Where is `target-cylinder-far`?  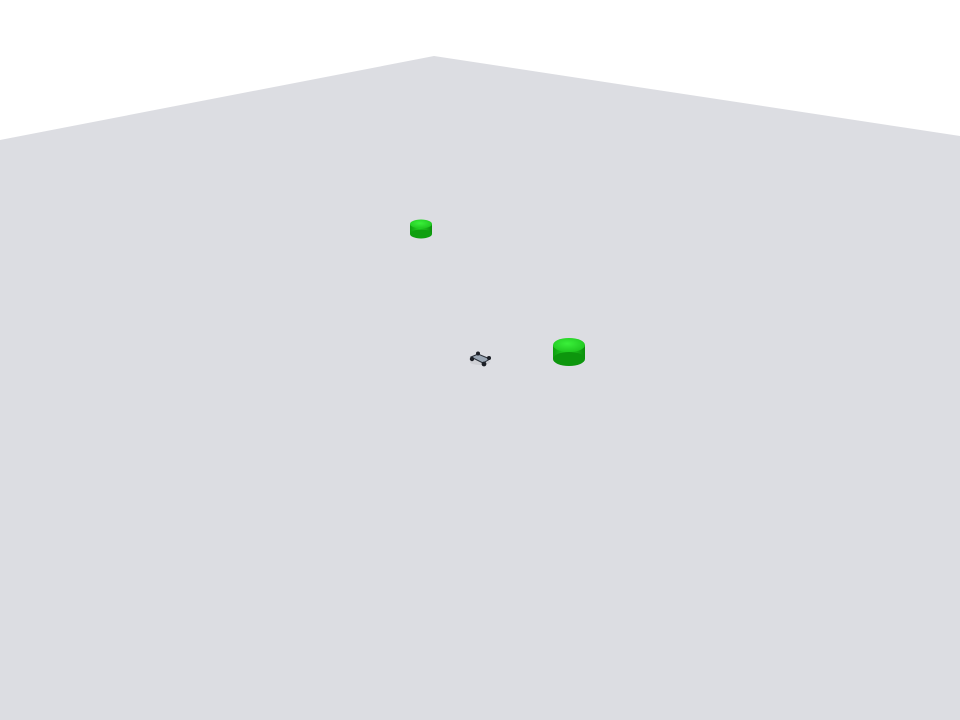 target-cylinder-far is located at coordinates (421, 229).